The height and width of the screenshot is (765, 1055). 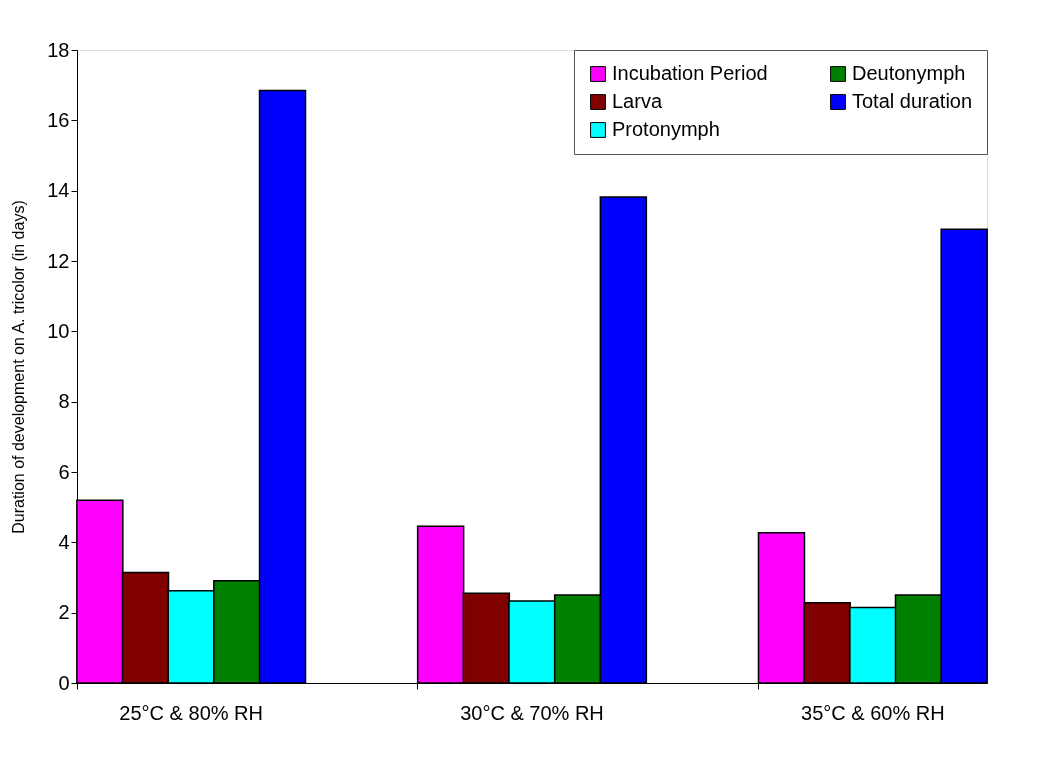 What do you see at coordinates (58, 49) in the screenshot?
I see `y-tick-label: 18` at bounding box center [58, 49].